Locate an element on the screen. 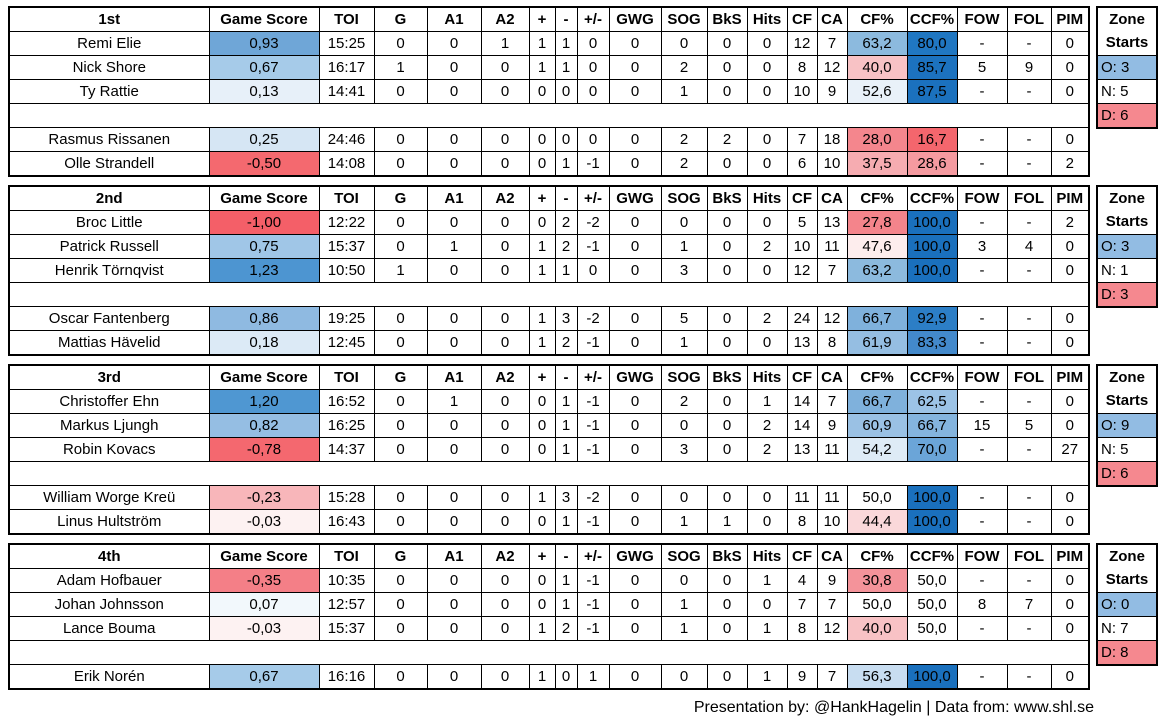 This screenshot has height=728, width=1161. defensive-zone-starts: D: 6 is located at coordinates (1127, 473).